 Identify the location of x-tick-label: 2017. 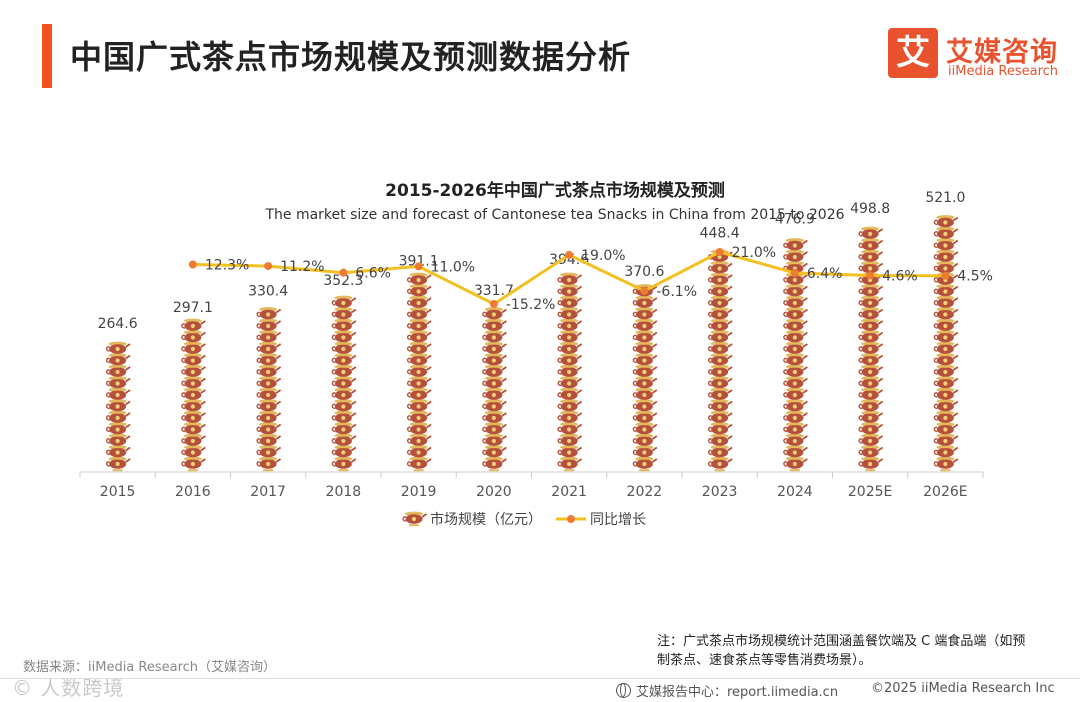
(268, 492).